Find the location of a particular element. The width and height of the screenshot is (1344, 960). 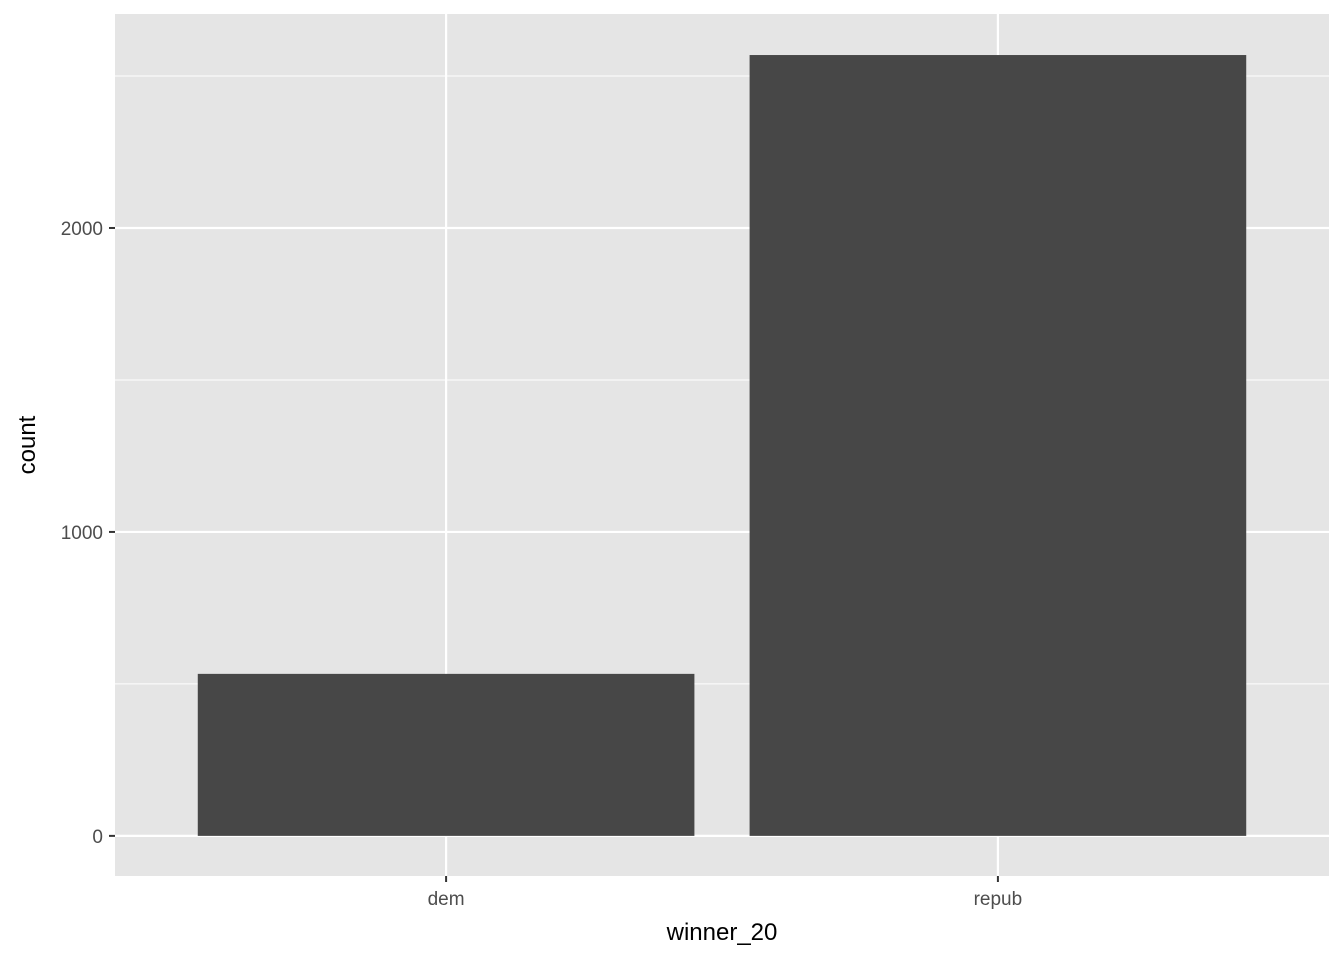

x-tick-label: dem is located at coordinates (446, 899).